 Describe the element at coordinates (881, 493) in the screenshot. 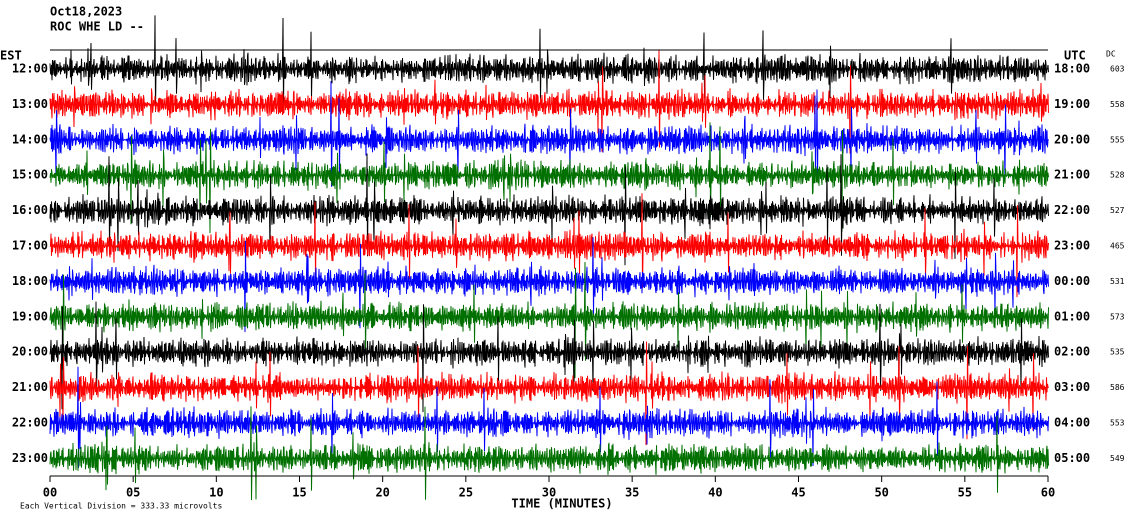

I see `x-tick-label: 50` at that location.